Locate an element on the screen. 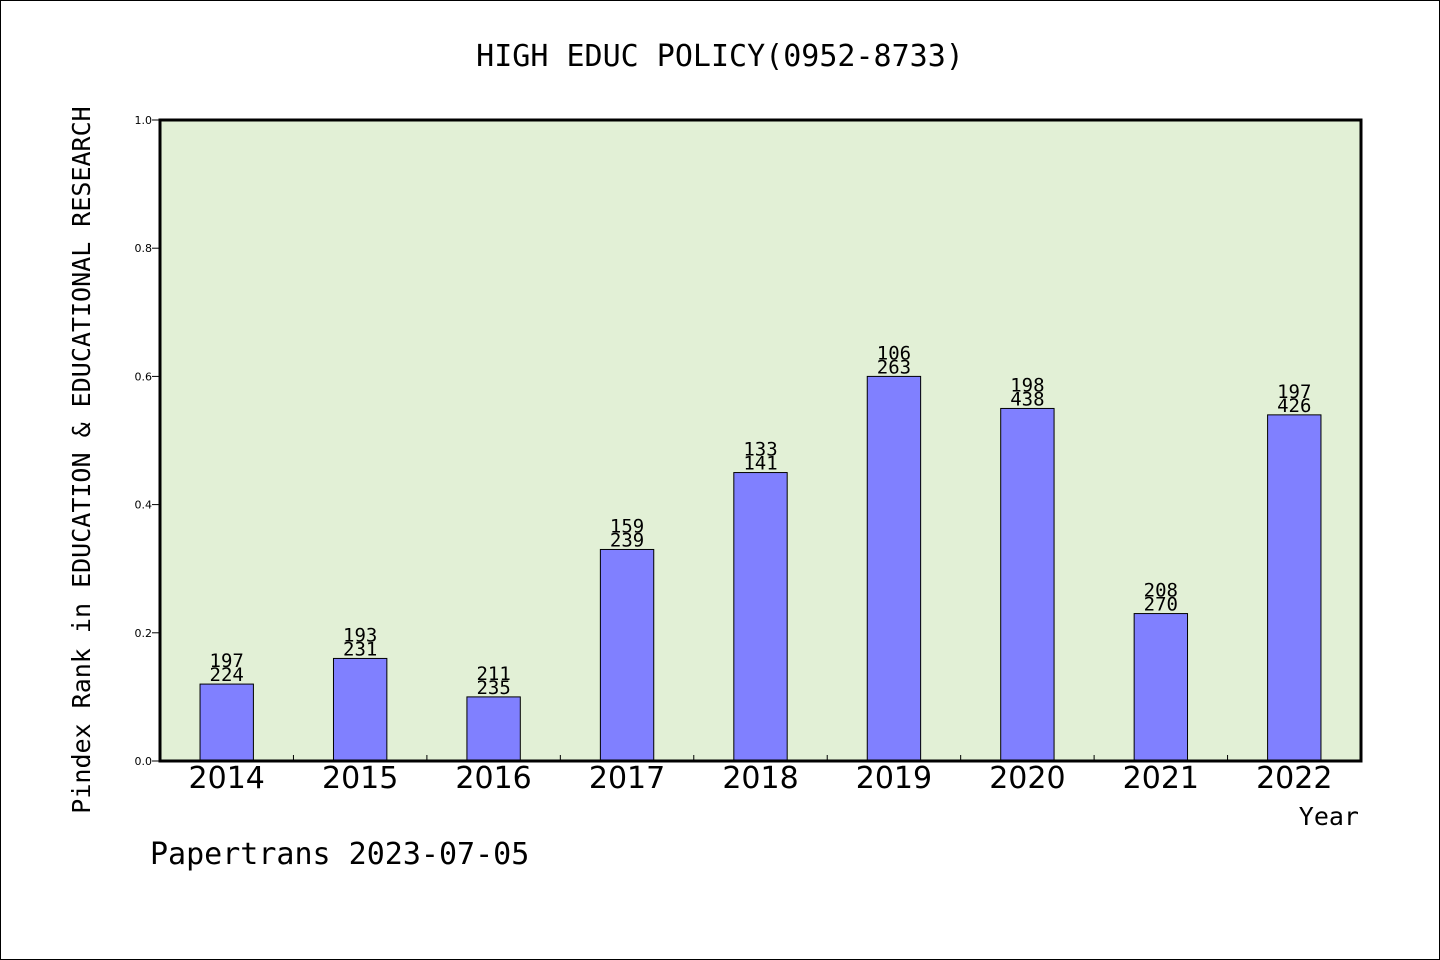 The width and height of the screenshot is (1440, 960). y-axis-ticks: 0.0 0.2 0.4 0.6 0.8 1.0 is located at coordinates (147, 441).